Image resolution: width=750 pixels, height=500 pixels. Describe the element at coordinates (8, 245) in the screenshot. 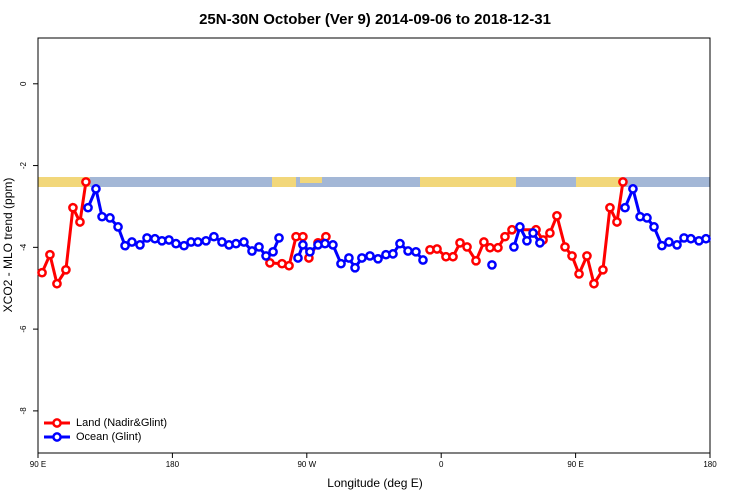

I see `y-axis-label: XCO2 - MLO trend (ppm)` at that location.